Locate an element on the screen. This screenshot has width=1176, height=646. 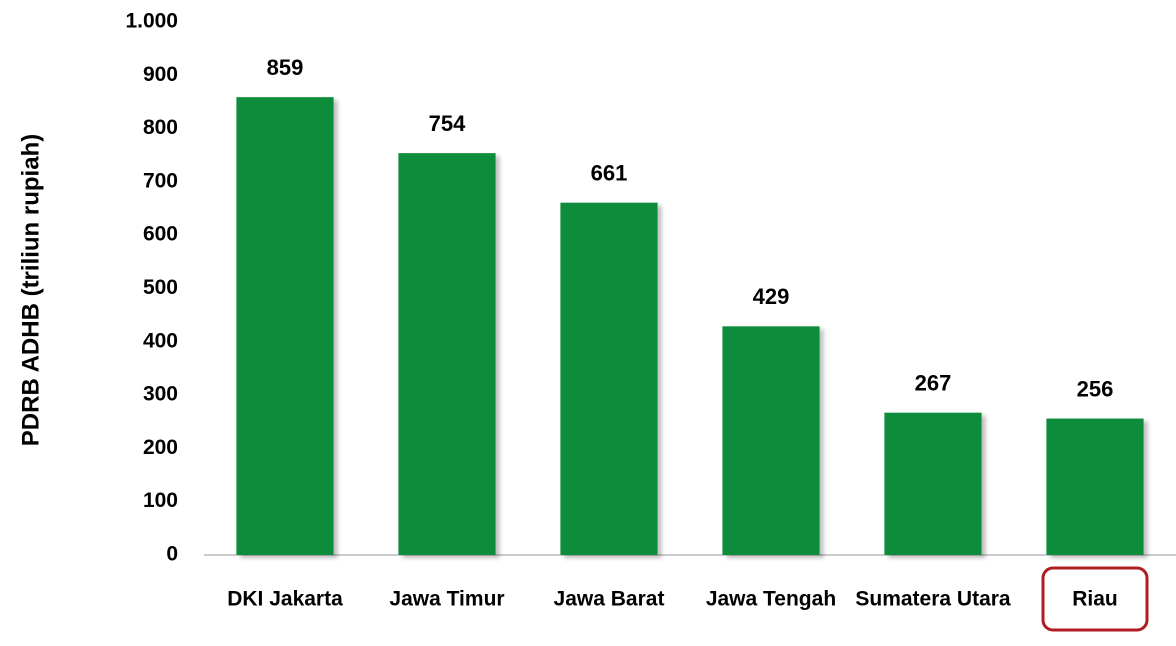
y-tick-label: 700 is located at coordinates (160, 180).